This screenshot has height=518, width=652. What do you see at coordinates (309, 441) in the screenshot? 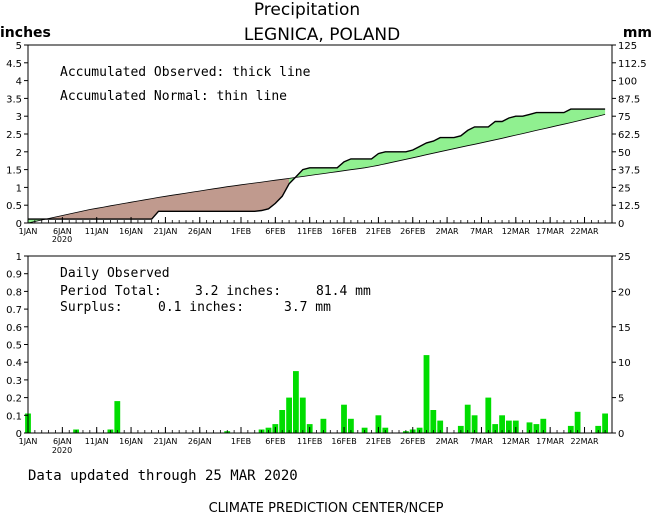
I see `x-tick-label: 11FEB` at bounding box center [309, 441].